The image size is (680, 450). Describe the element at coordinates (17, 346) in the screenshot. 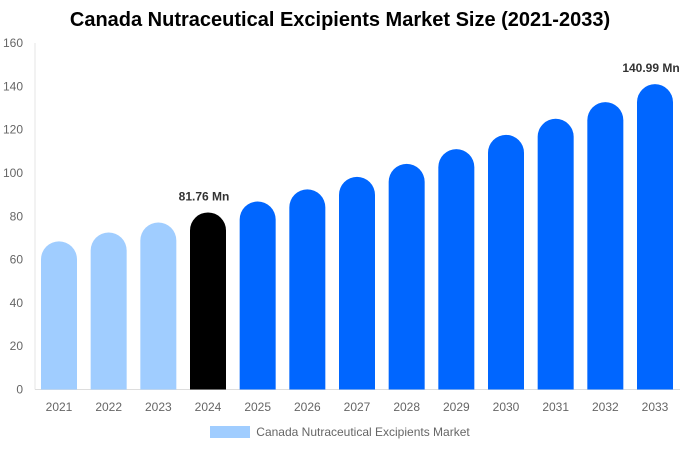

I see `y-tick-label: 20` at that location.